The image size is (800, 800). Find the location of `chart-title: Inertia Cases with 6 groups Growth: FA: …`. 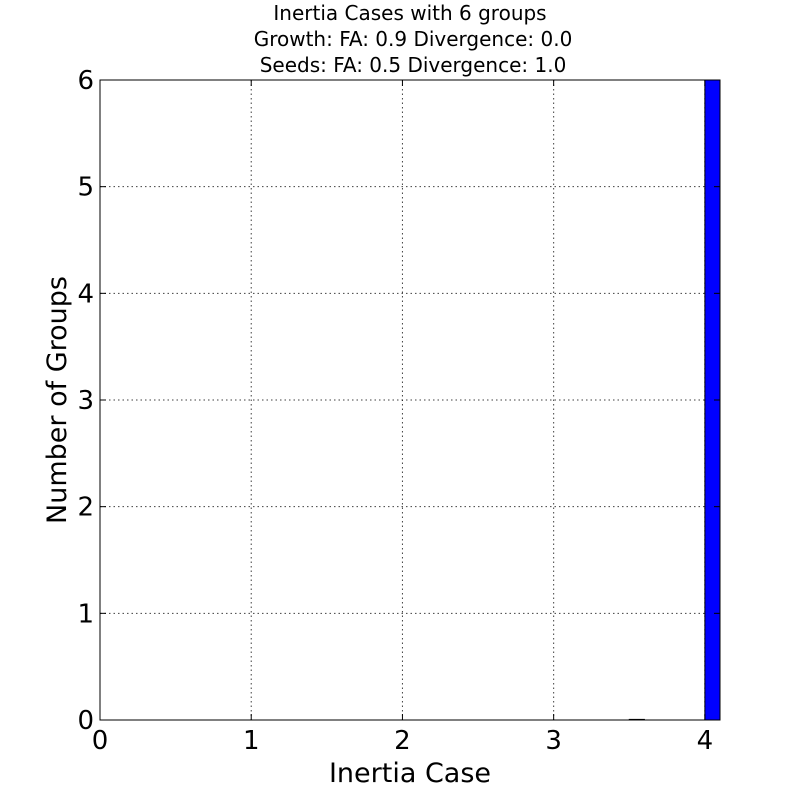

chart-title: Inertia Cases with 6 groups Growth: FA: … is located at coordinates (413, 39).